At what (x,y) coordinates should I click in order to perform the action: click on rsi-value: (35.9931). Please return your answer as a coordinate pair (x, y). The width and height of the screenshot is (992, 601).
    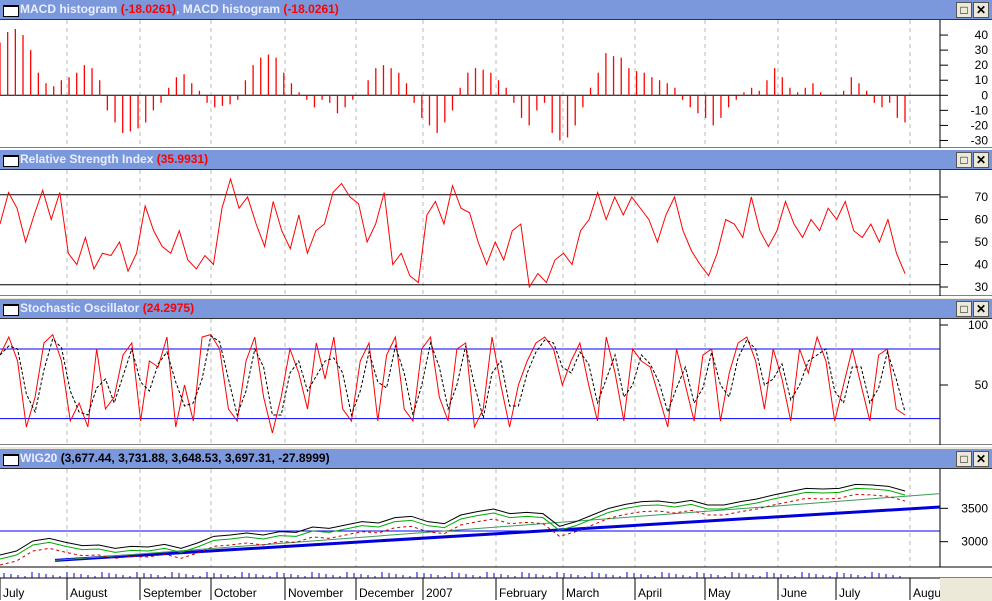
    Looking at the image, I should click on (182, 159).